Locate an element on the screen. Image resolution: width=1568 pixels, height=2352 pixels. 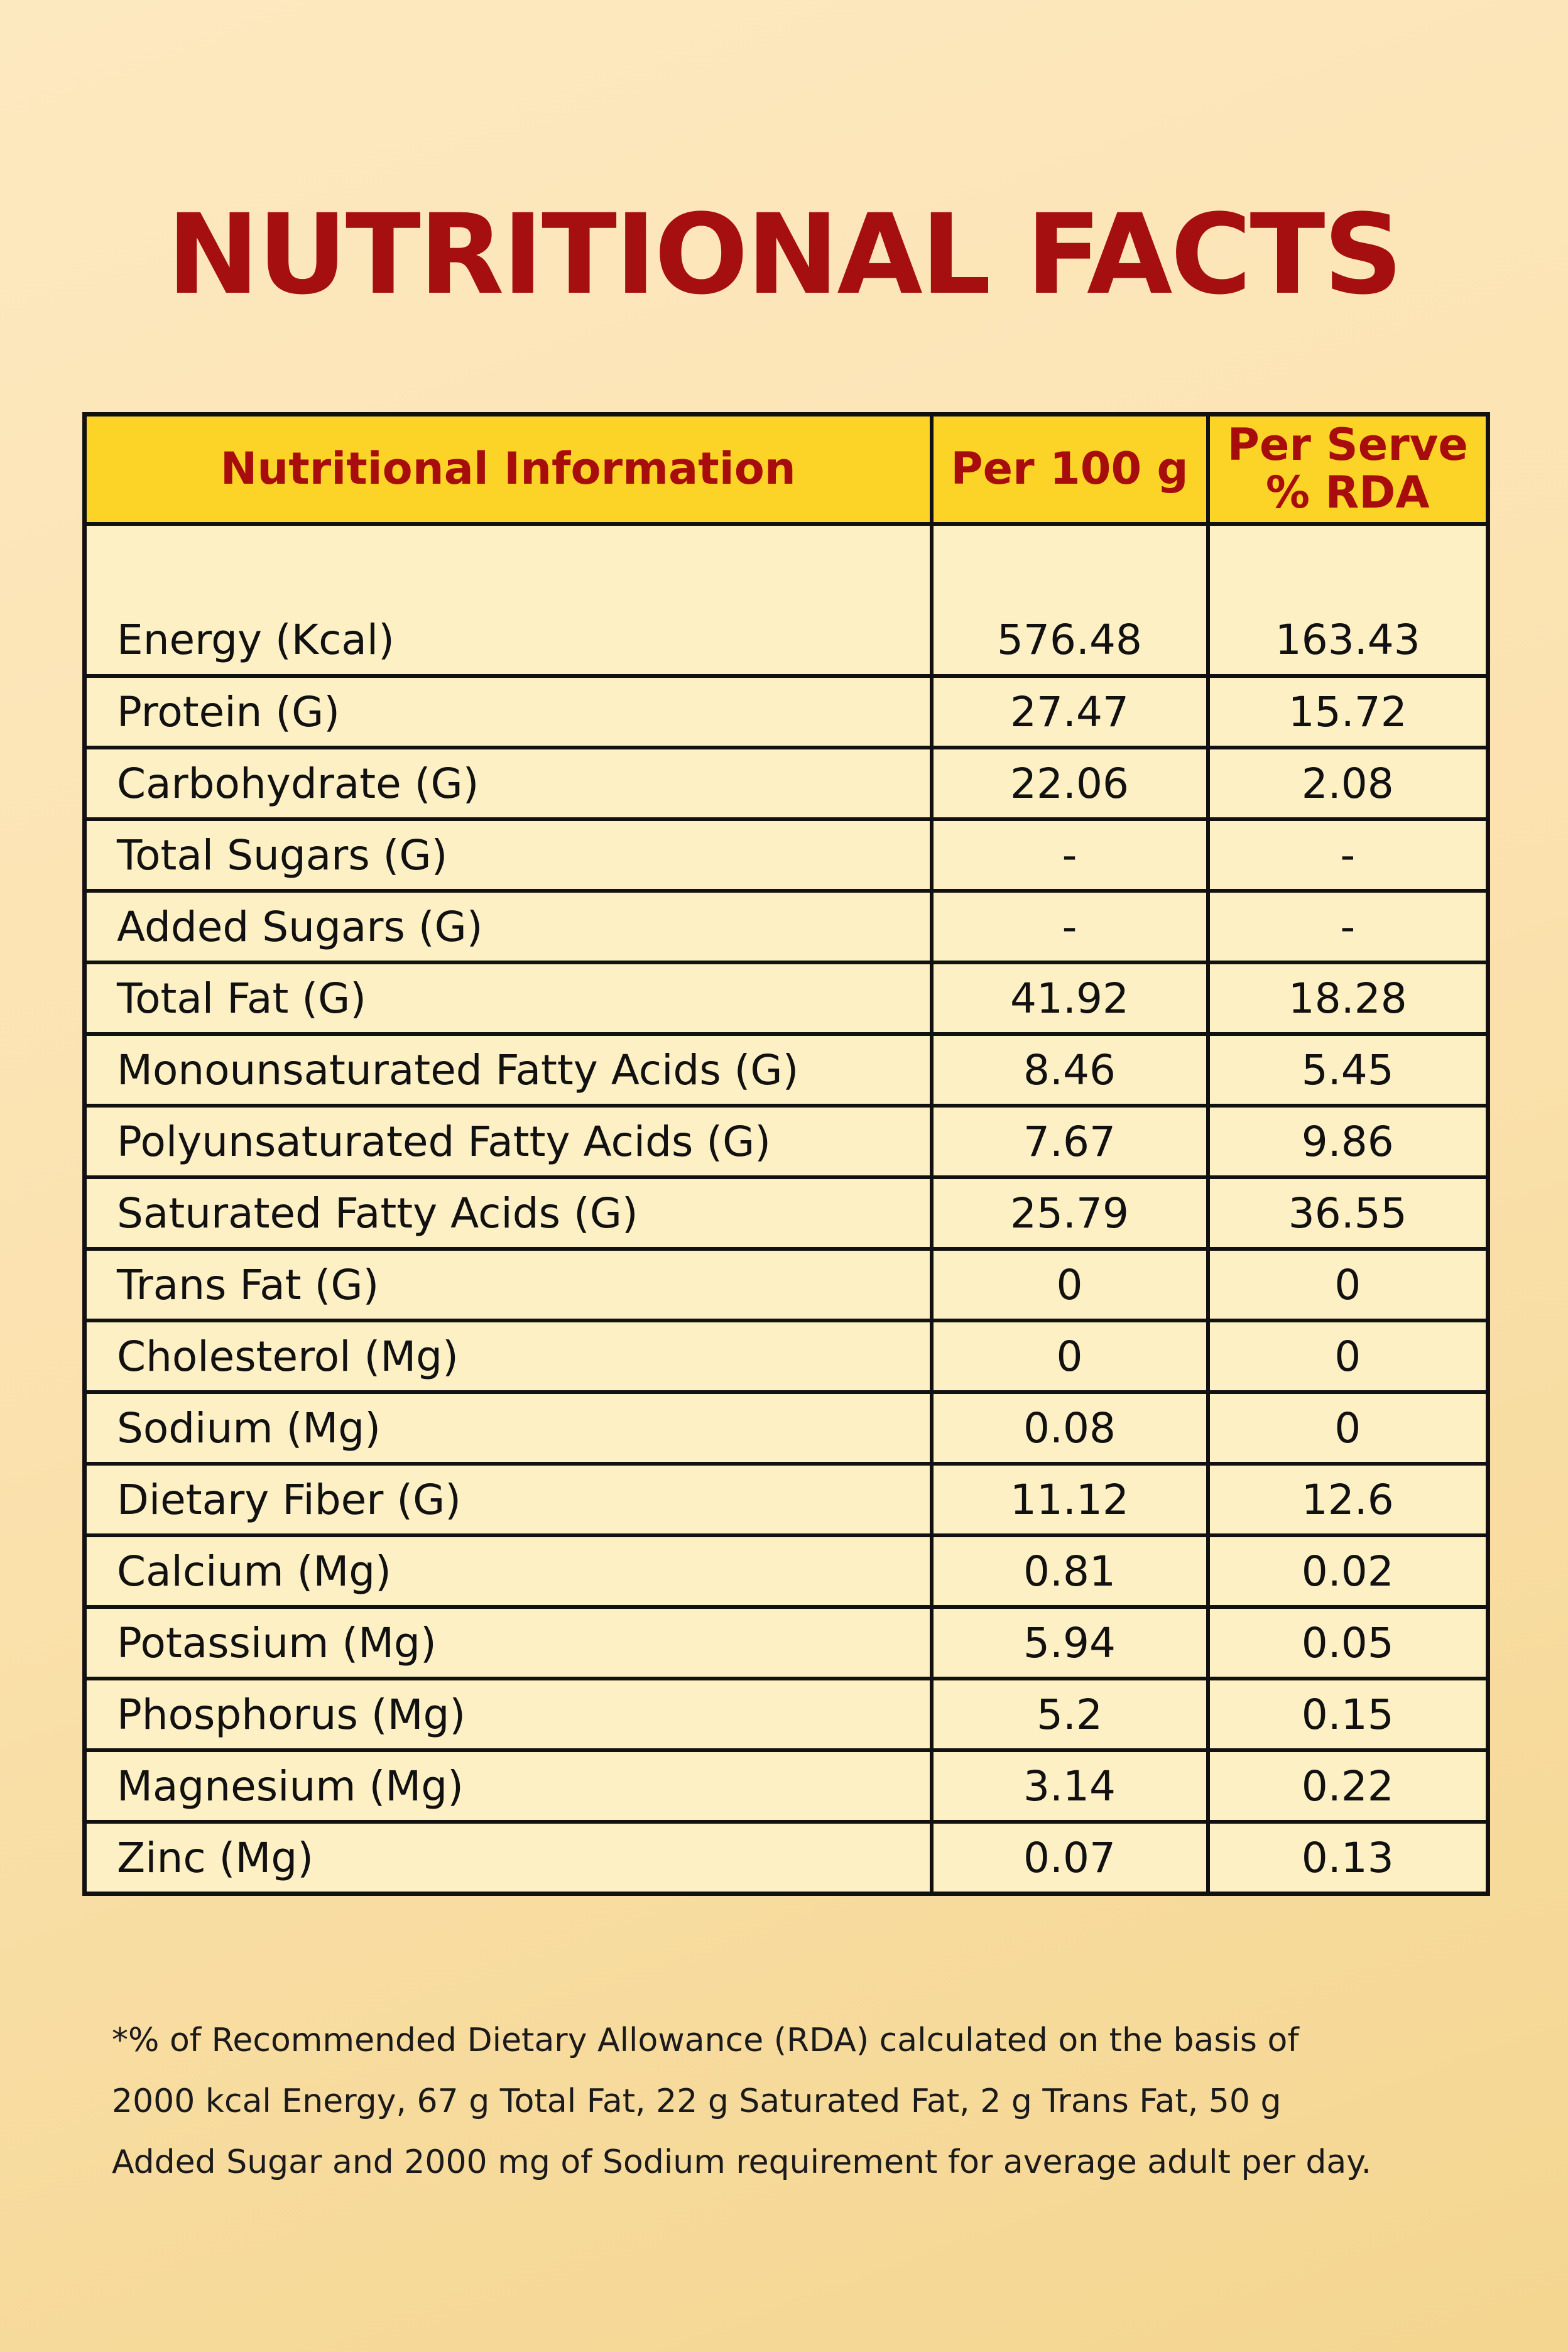
table-row: Polyunsaturated Fatty Acids (G) 7.67 9.86 is located at coordinates (786, 1141).